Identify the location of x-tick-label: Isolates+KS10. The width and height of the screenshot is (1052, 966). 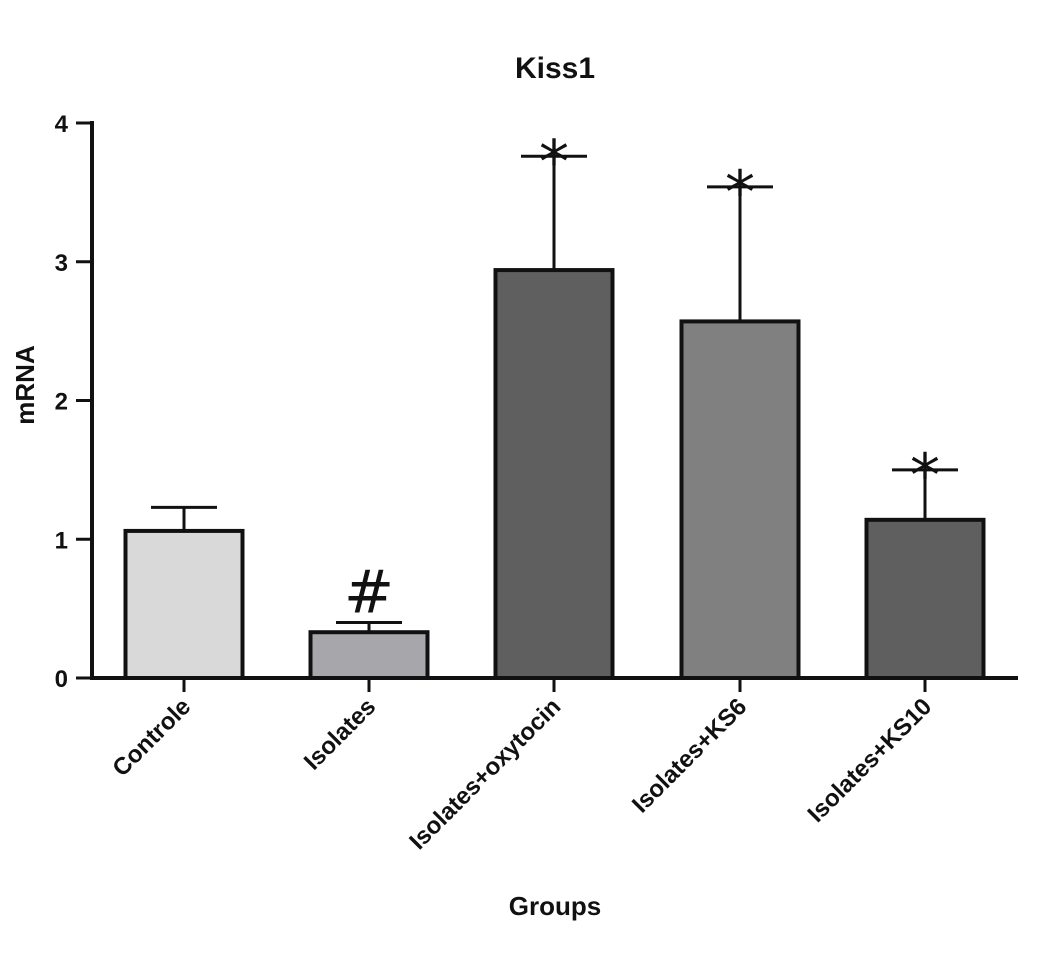
(870, 760).